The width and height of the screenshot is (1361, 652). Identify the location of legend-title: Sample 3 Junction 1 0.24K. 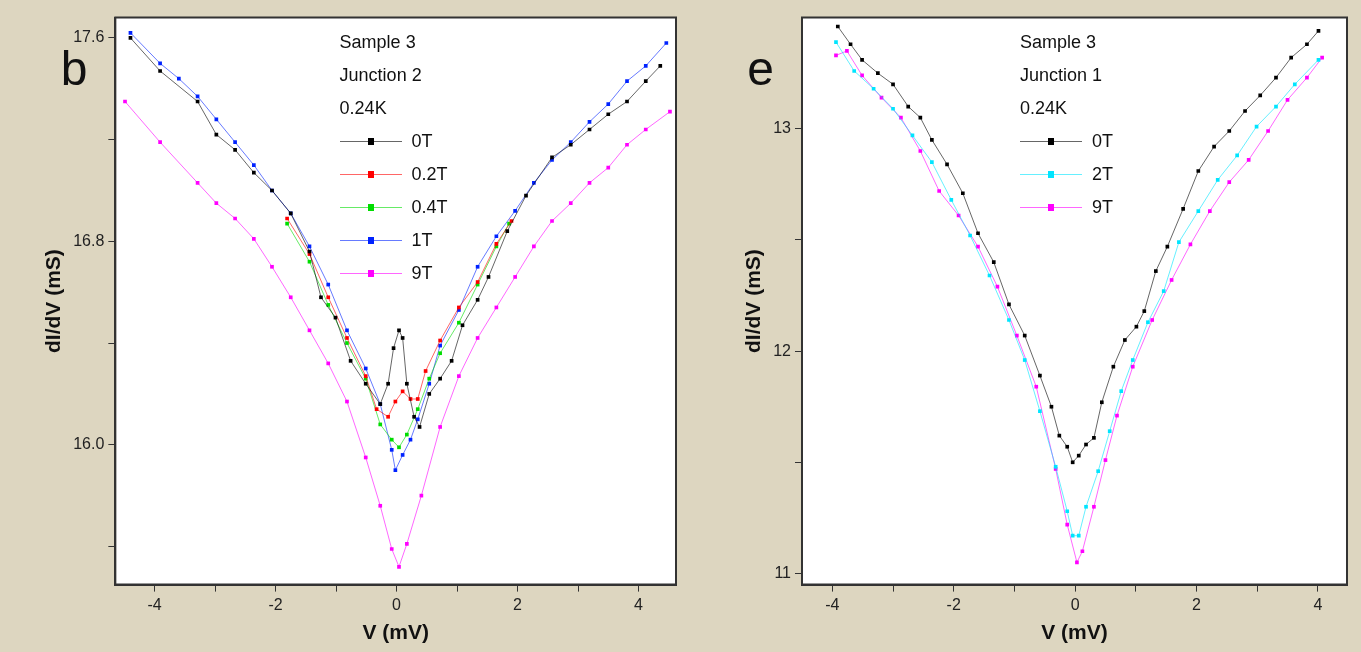
(1061, 75).